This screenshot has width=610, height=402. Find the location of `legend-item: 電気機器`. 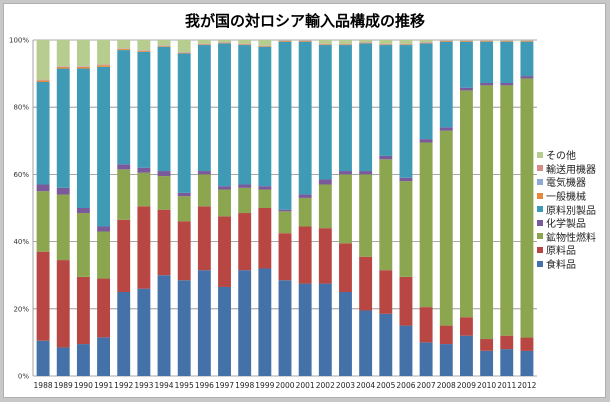

legend-item: 電気機器 is located at coordinates (566, 182).